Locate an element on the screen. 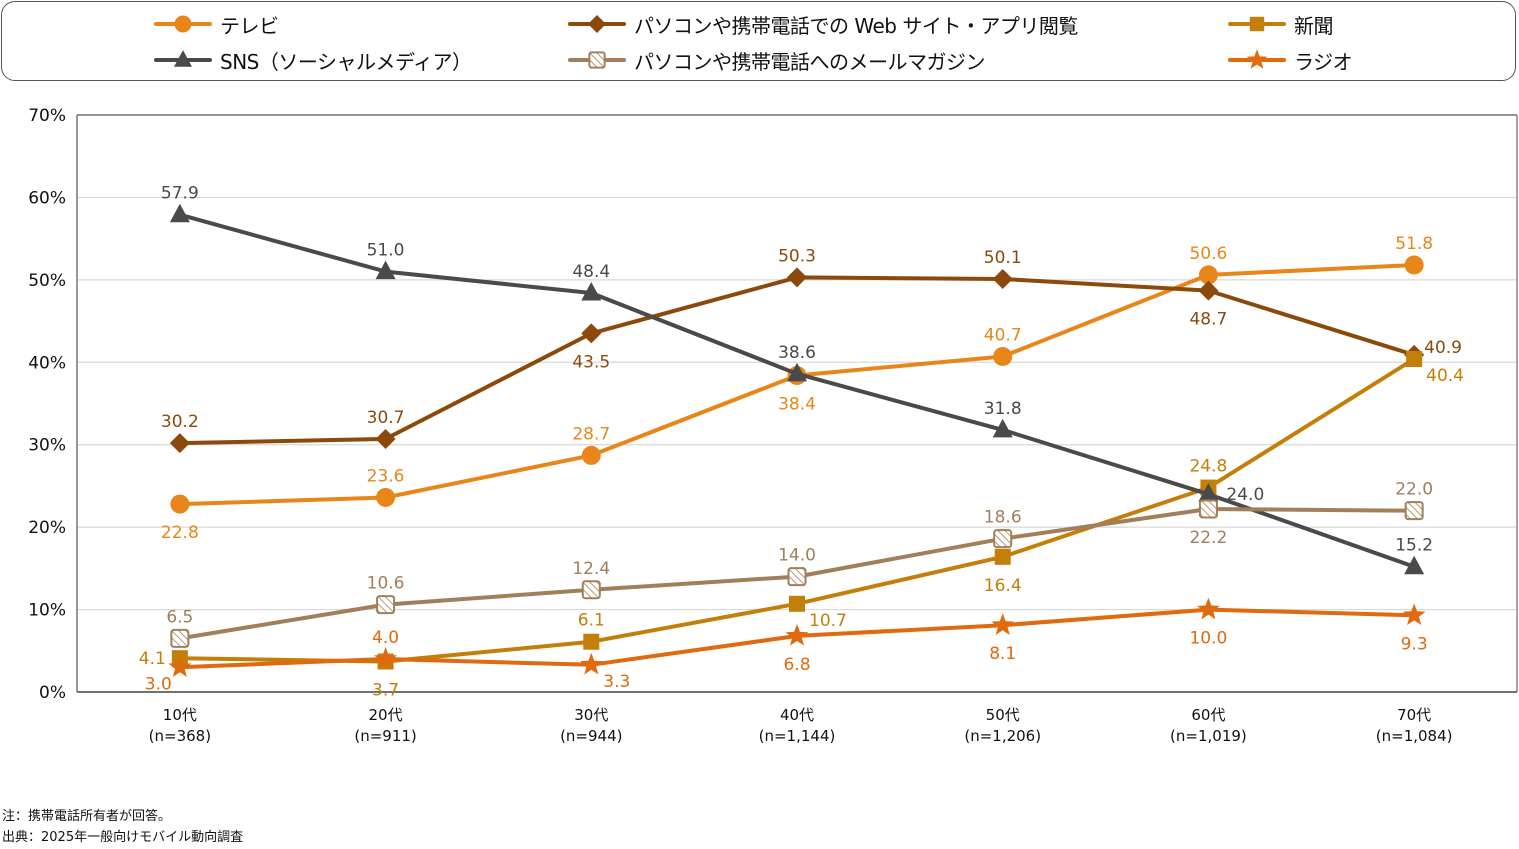 Image resolution: width=1519 pixels, height=849 pixels. legend-item-tv: テレビ is located at coordinates (216, 24).